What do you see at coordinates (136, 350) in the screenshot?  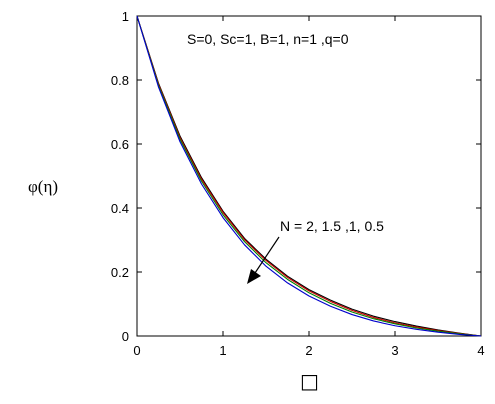 I see `x-tick-label: 0` at bounding box center [136, 350].